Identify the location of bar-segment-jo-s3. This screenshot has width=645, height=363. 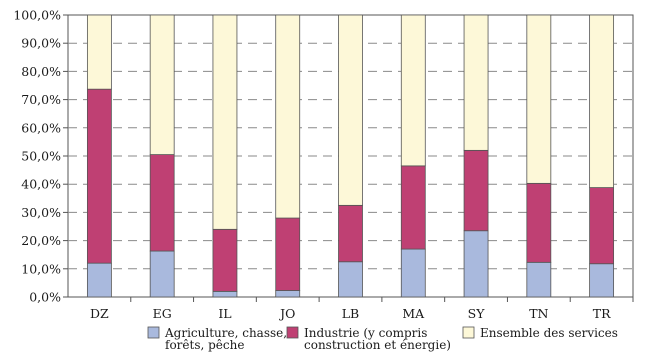
(288, 116).